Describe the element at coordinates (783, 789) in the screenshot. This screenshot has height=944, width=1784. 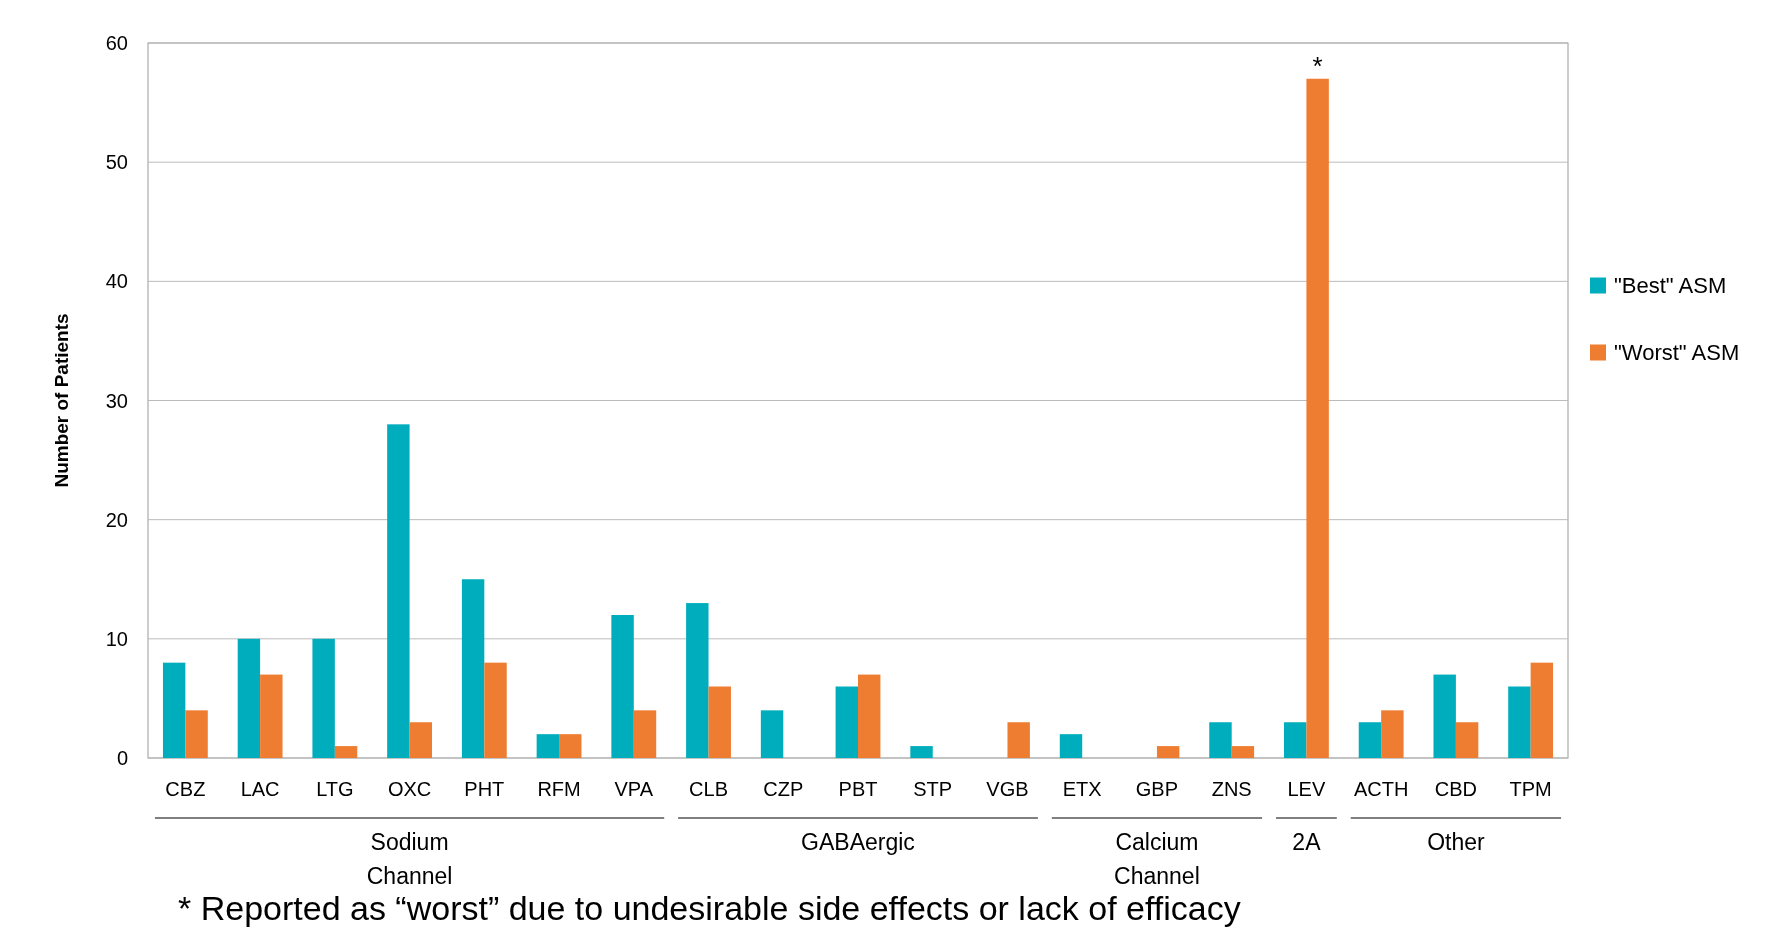
I see `x-tick-label: CZP` at that location.